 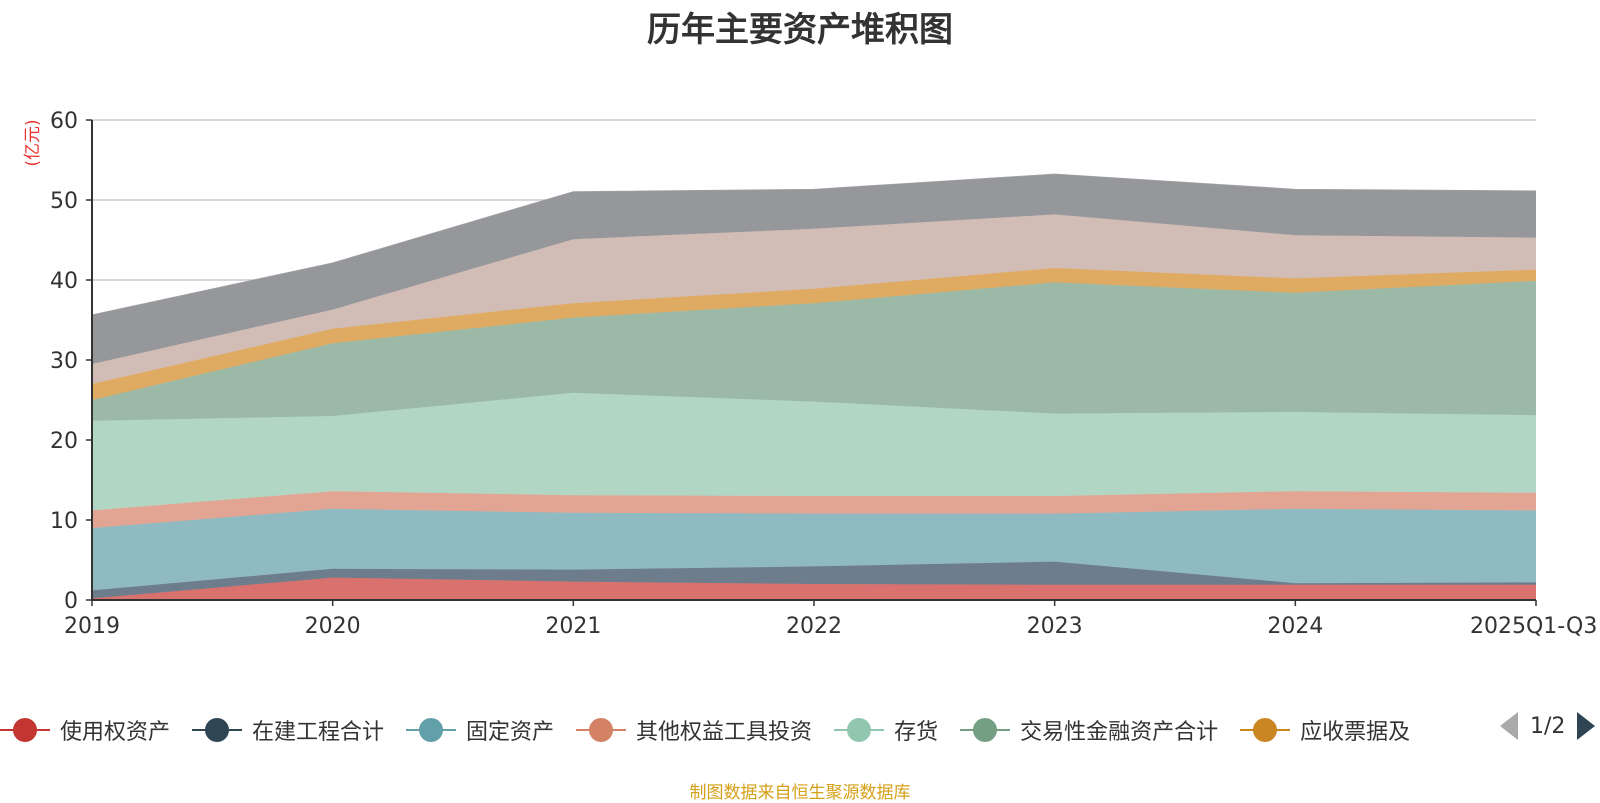 What do you see at coordinates (64, 281) in the screenshot?
I see `y-tick-label: 40` at bounding box center [64, 281].